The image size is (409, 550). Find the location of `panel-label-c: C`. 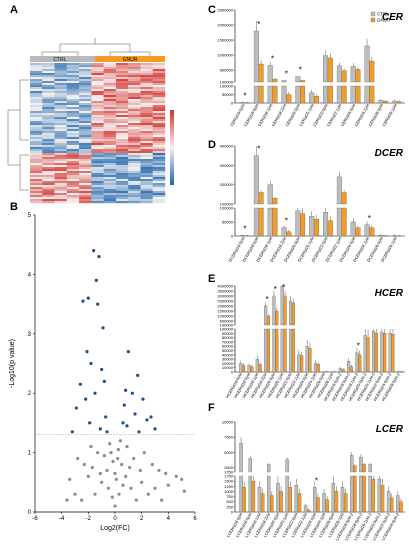

panel-label-c: C is located at coordinates (212, 10).